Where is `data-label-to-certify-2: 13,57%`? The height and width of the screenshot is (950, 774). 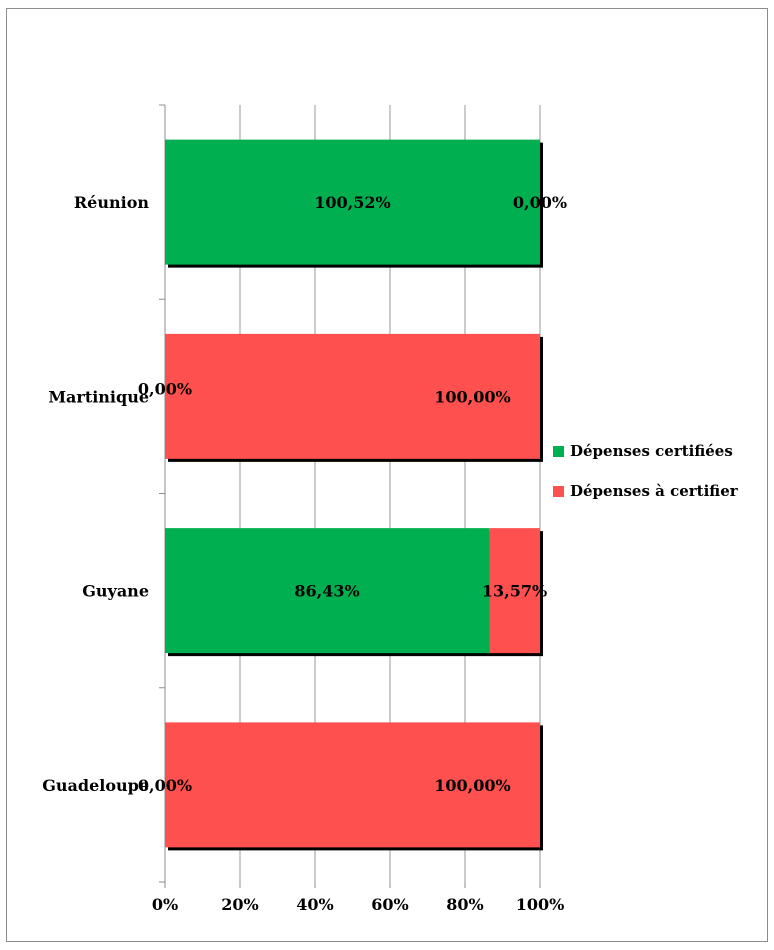
data-label-to-certify-2: 13,57% is located at coordinates (514, 591).